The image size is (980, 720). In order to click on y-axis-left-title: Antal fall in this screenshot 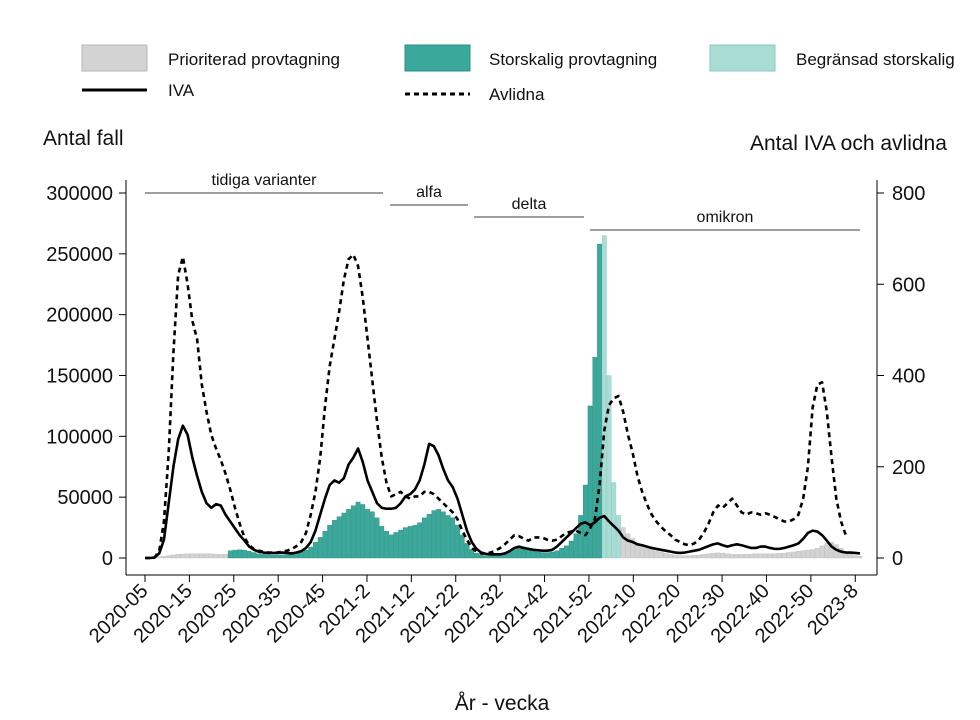, I will do `click(83, 138)`.